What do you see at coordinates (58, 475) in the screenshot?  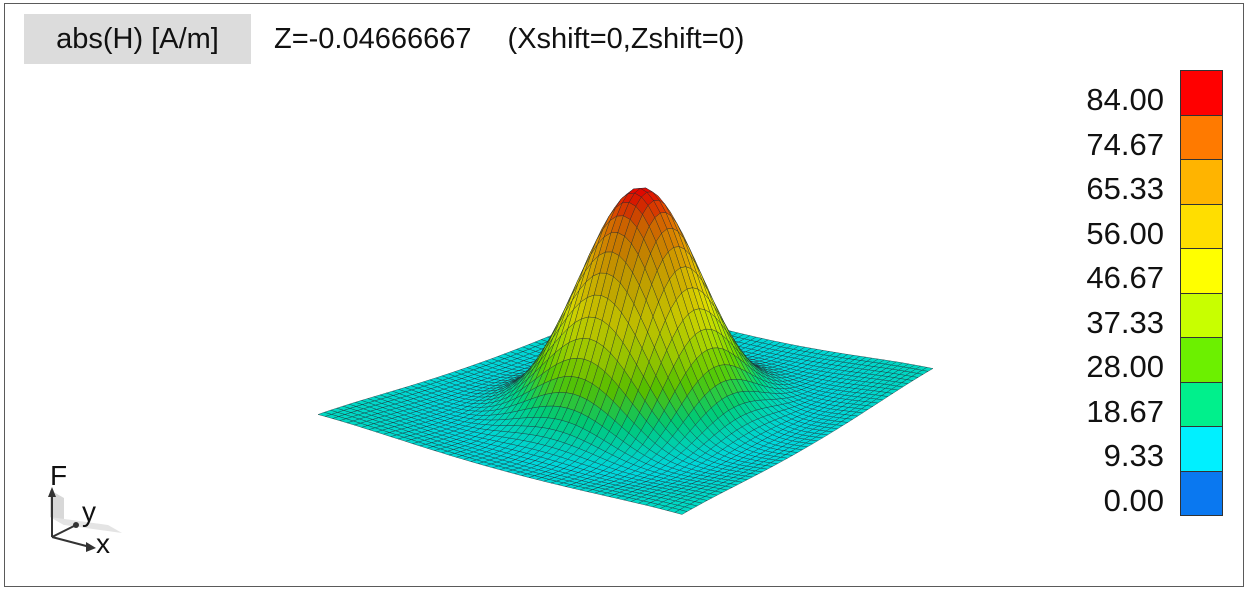 I see `axis-label-vertical: F` at bounding box center [58, 475].